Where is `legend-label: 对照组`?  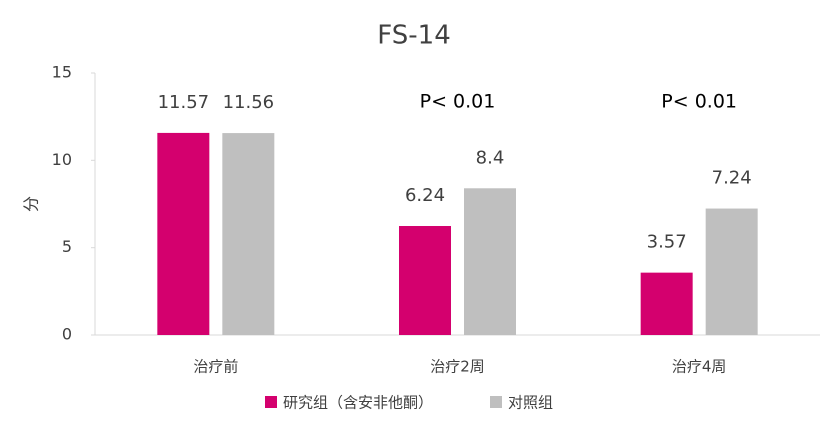 legend-label: 对照组 is located at coordinates (530, 403).